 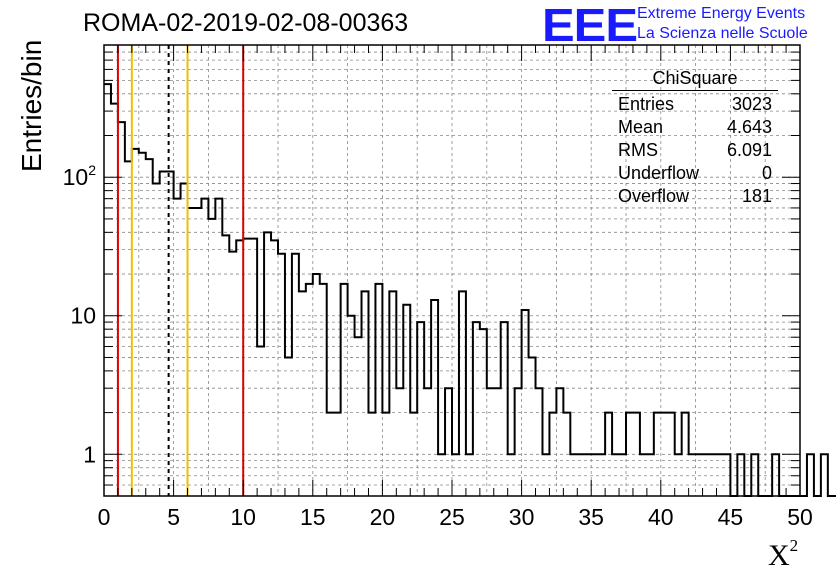 I want to click on x-tick-label: 5, so click(x=173, y=517).